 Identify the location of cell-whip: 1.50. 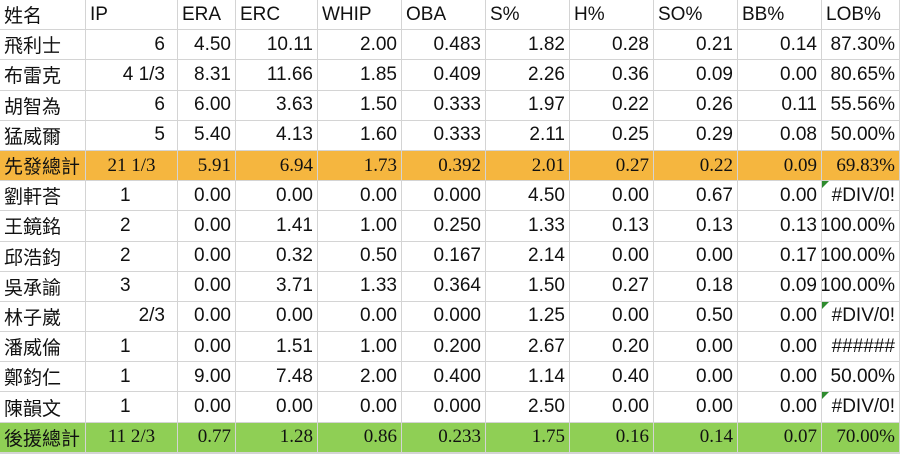
(360, 105).